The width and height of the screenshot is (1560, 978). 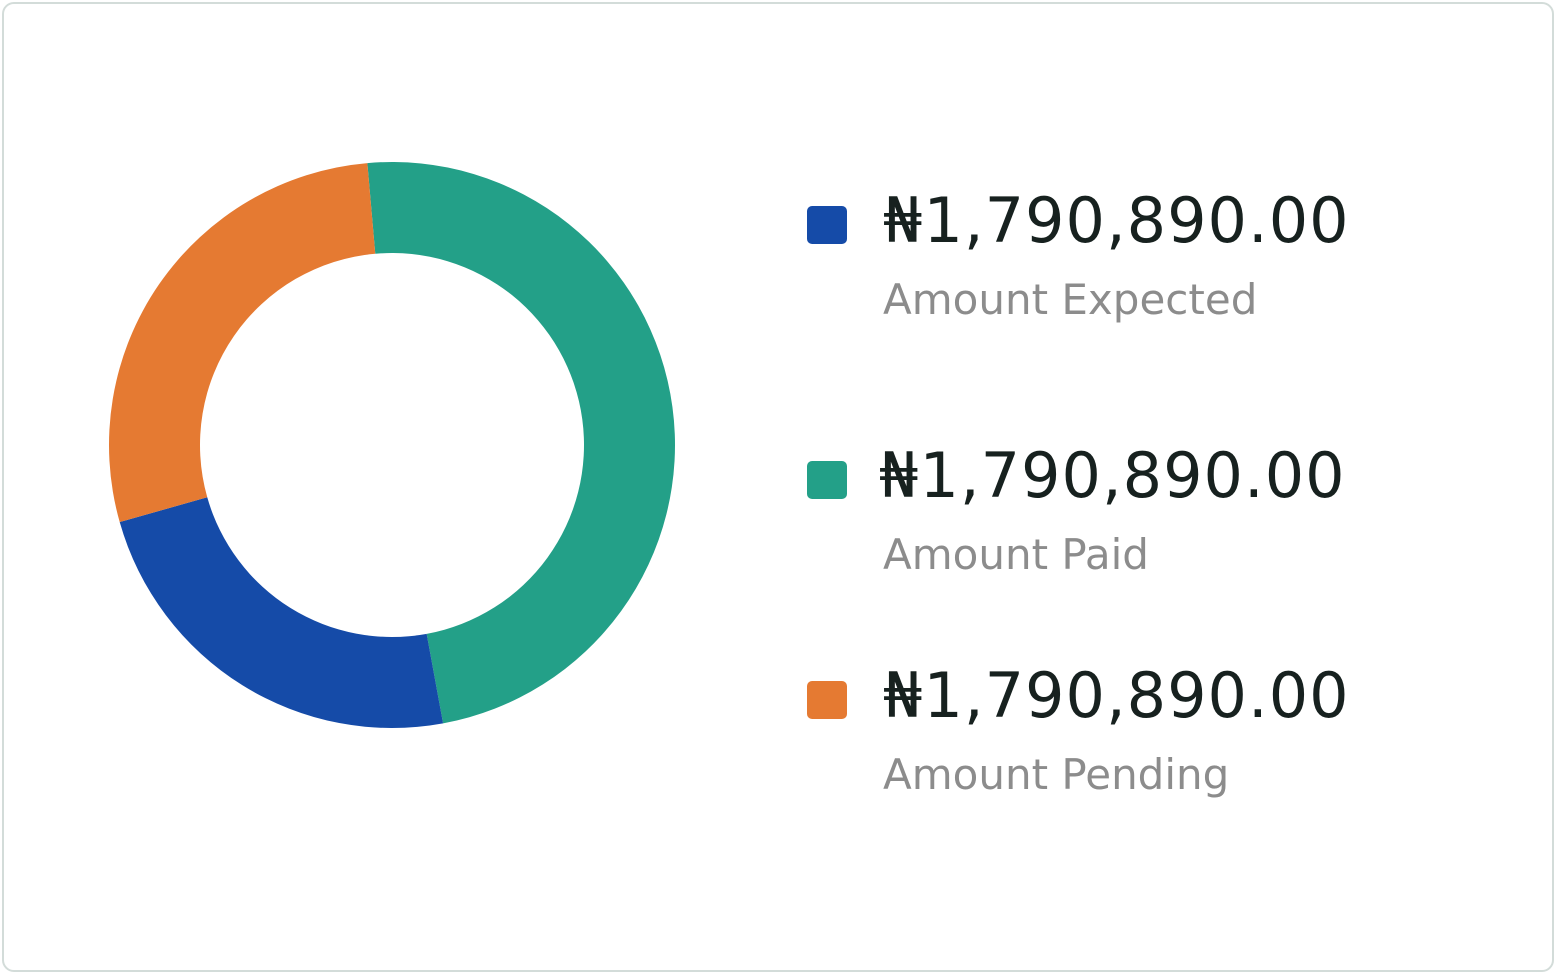 I want to click on legend-item-amount-expected: ₦1,790,890.00 Amount Expected, so click(x=1157, y=252).